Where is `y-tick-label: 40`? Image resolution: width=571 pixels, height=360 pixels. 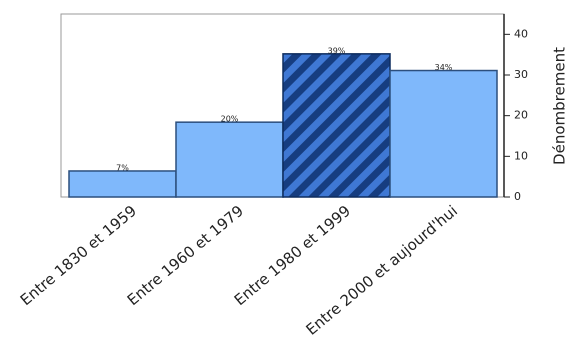 y-tick-label: 40 is located at coordinates (521, 33).